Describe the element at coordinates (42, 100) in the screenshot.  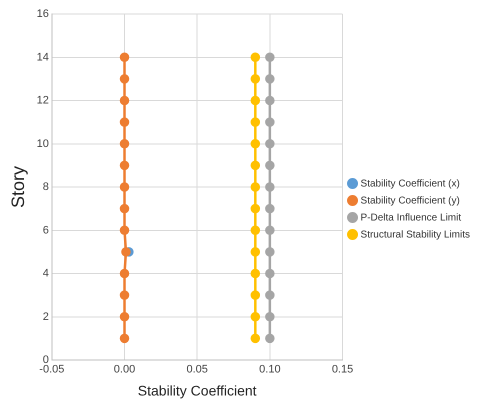
I see `y-tick-label: 12` at that location.